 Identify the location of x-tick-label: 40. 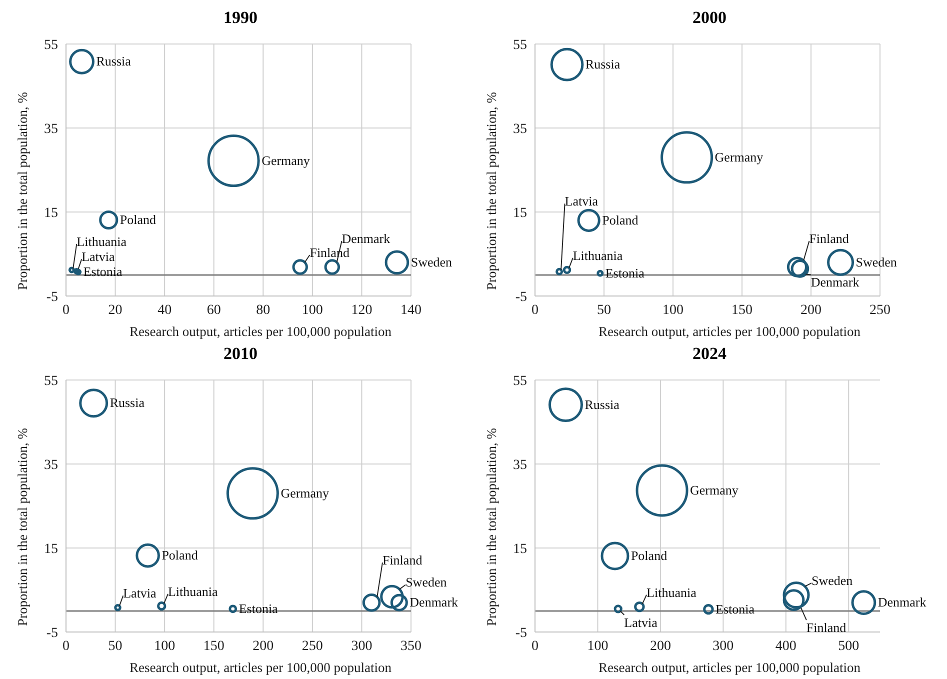
(165, 310).